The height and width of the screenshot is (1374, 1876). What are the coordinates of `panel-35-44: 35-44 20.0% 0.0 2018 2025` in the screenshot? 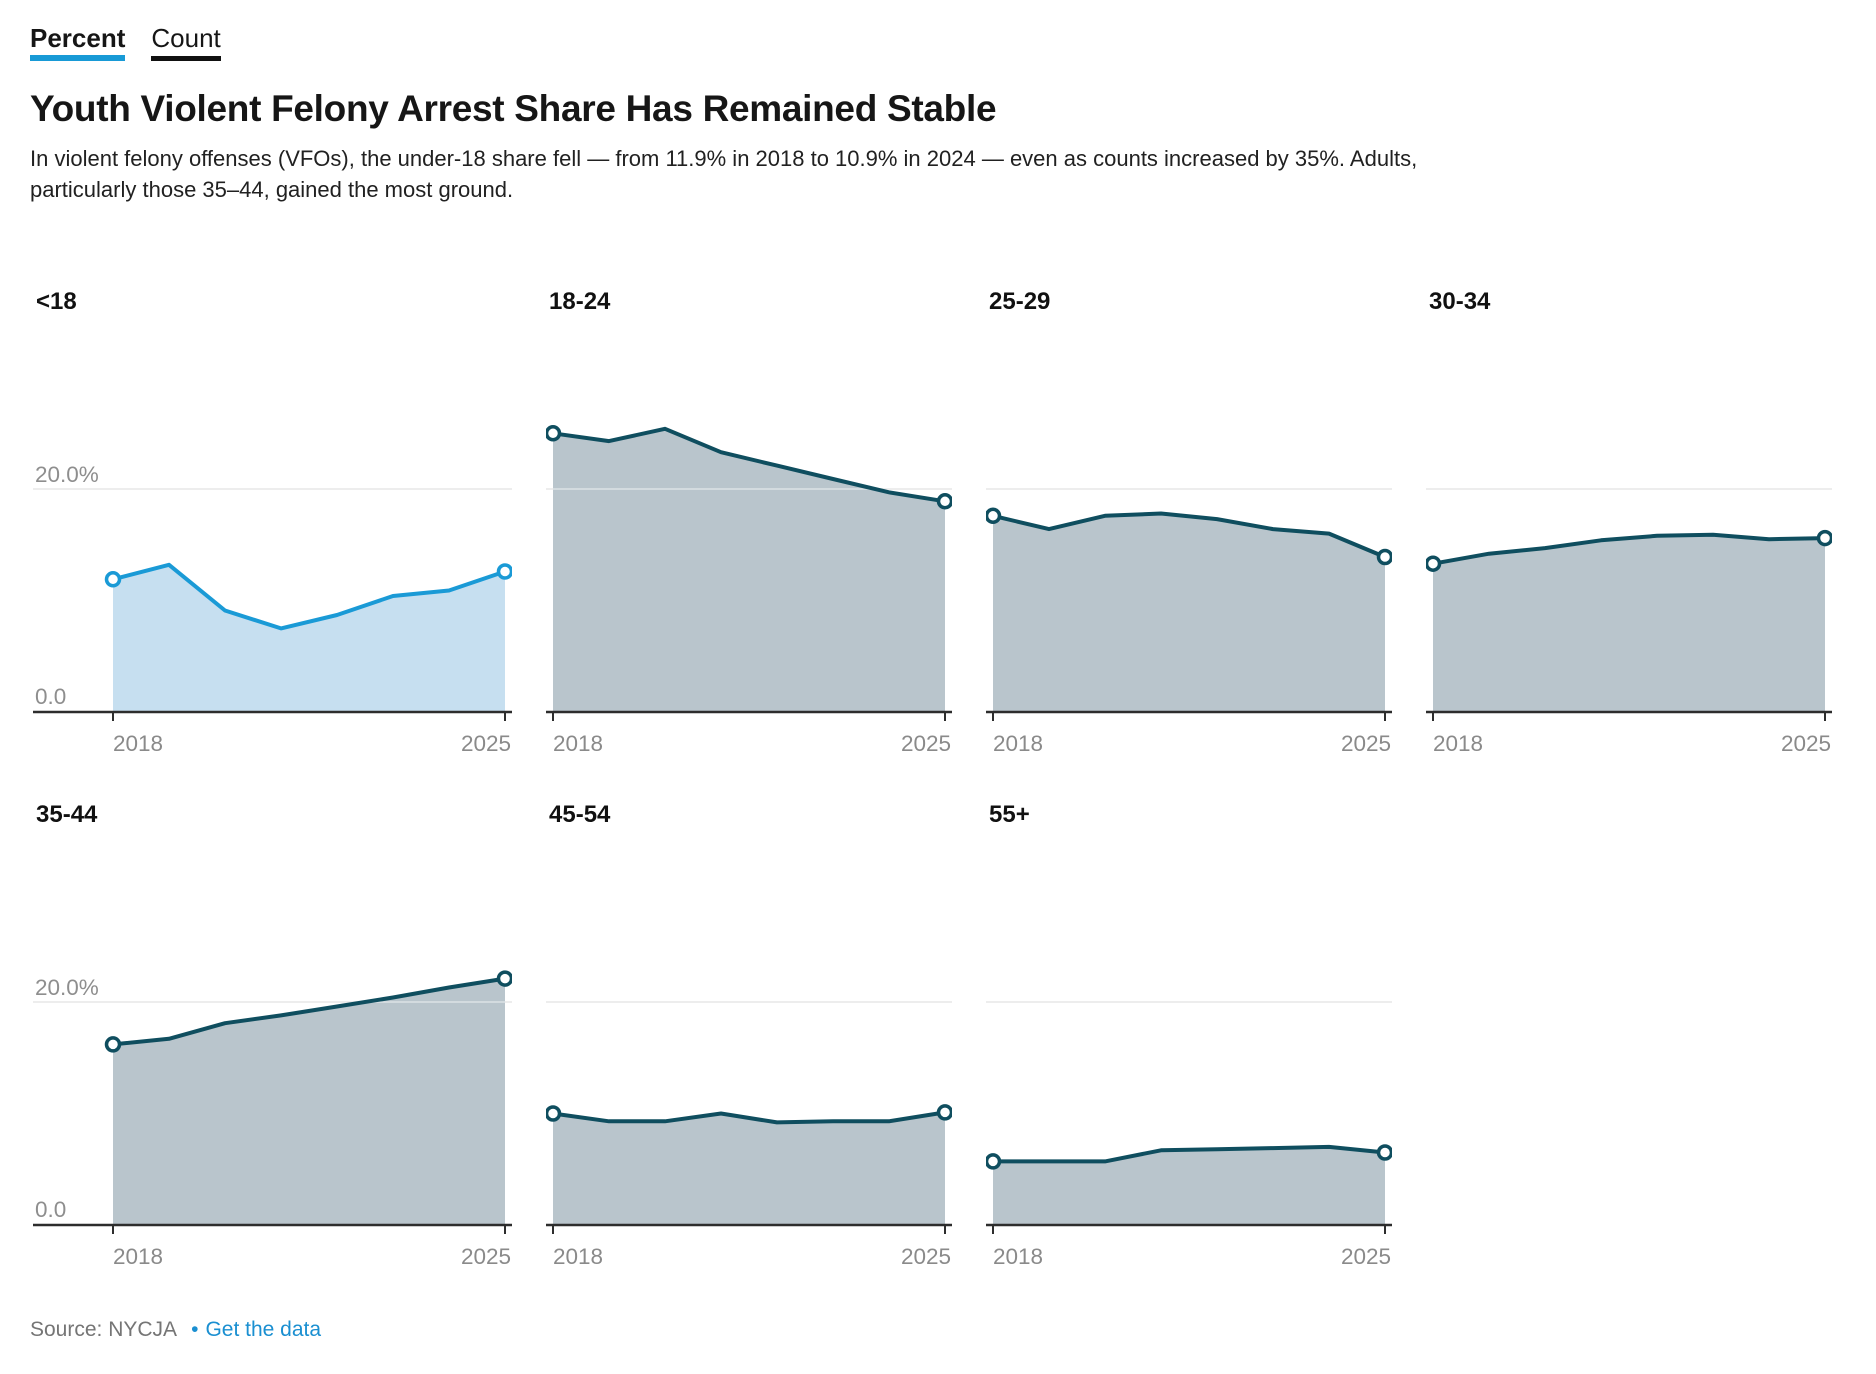 It's located at (273, 1035).